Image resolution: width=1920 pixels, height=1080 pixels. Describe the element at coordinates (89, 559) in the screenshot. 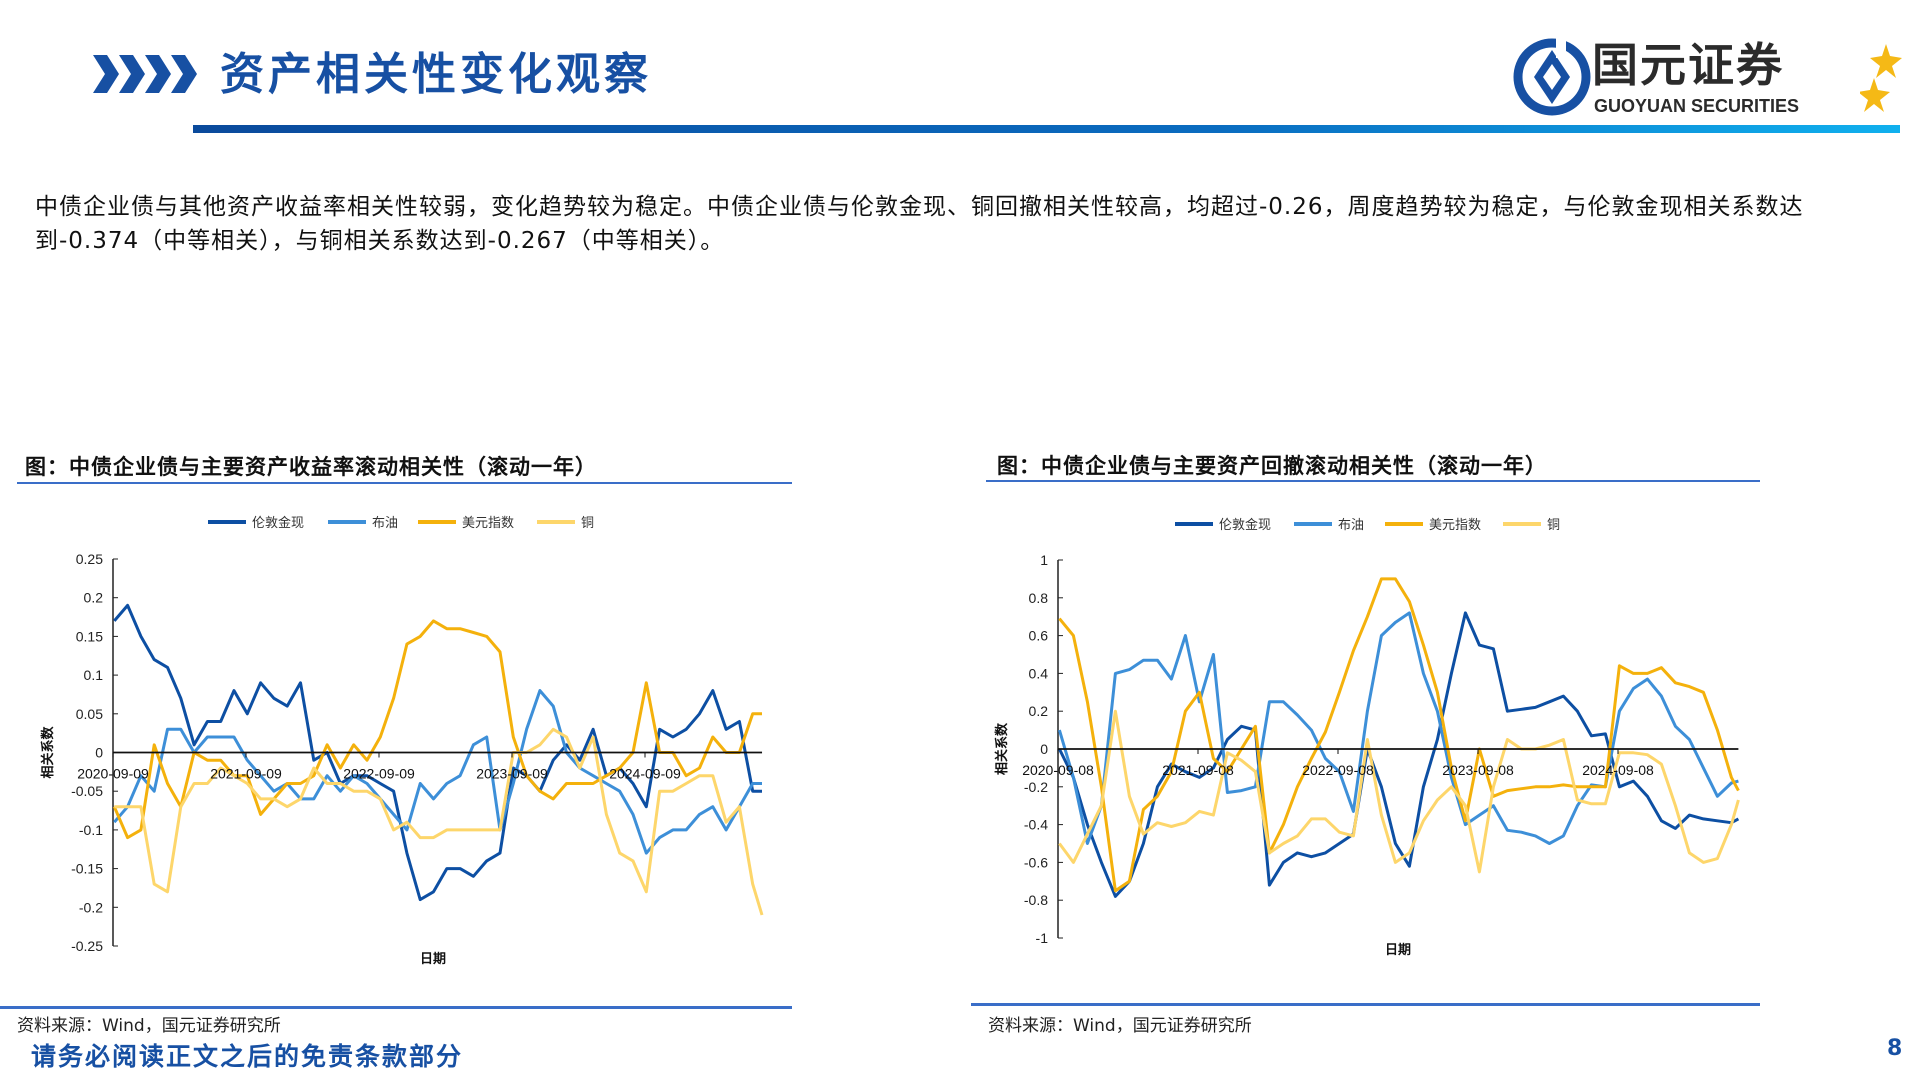

I see `y-tick-label: 0.25` at that location.